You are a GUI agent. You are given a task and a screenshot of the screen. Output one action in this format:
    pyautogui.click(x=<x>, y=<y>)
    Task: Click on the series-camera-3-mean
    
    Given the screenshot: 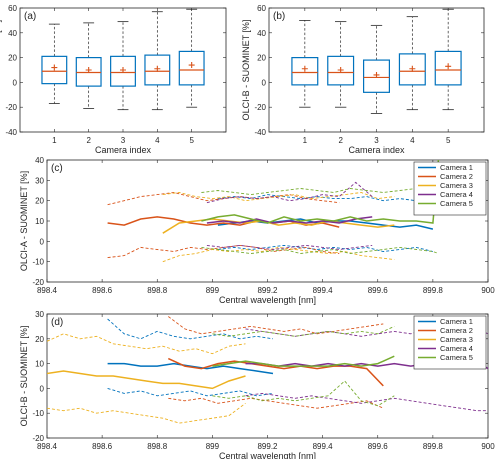 What is the action you would take?
    pyautogui.click(x=146, y=380)
    